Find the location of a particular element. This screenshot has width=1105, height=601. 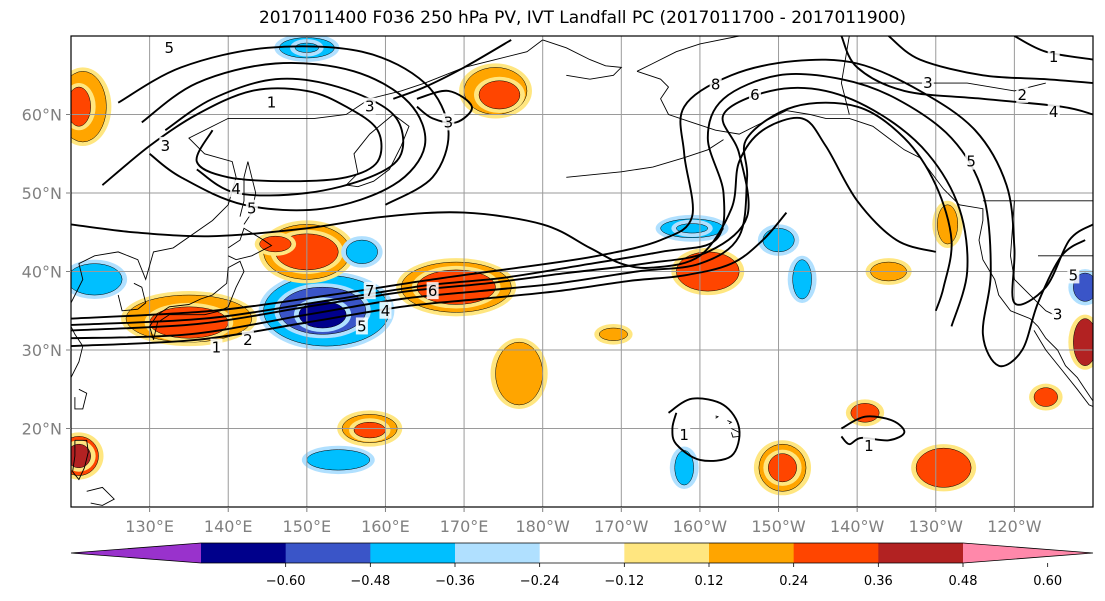

pv-contour-label-text: 2 is located at coordinates (1022, 95).